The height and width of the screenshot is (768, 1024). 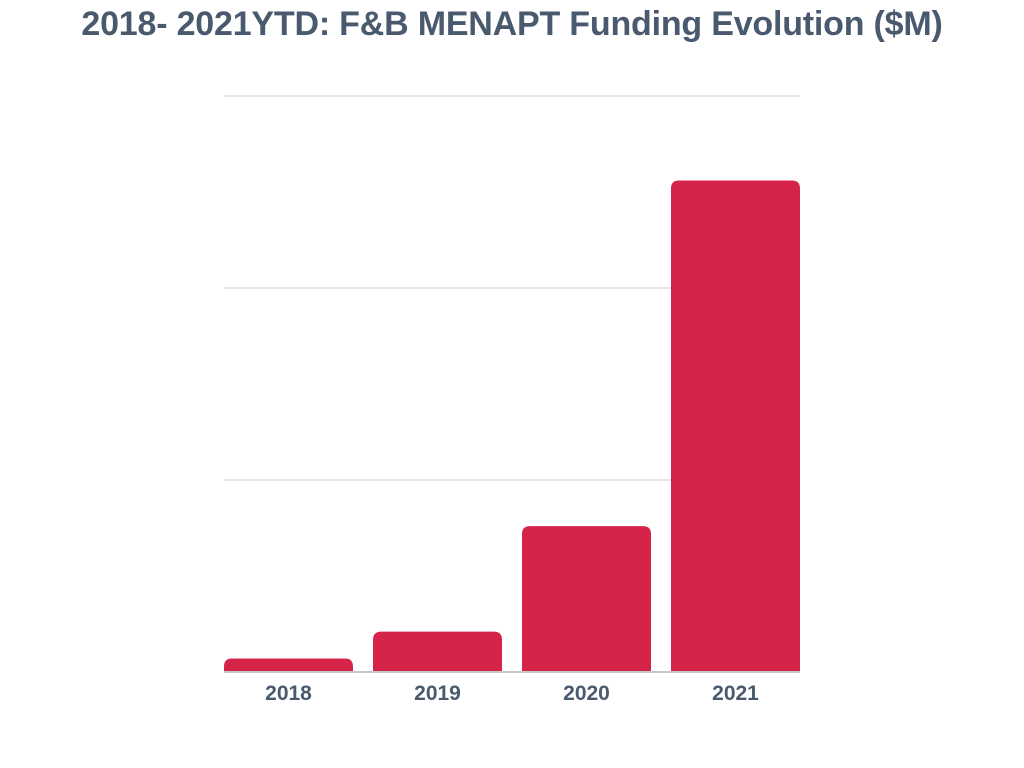 I want to click on bar-2021, so click(x=735, y=426).